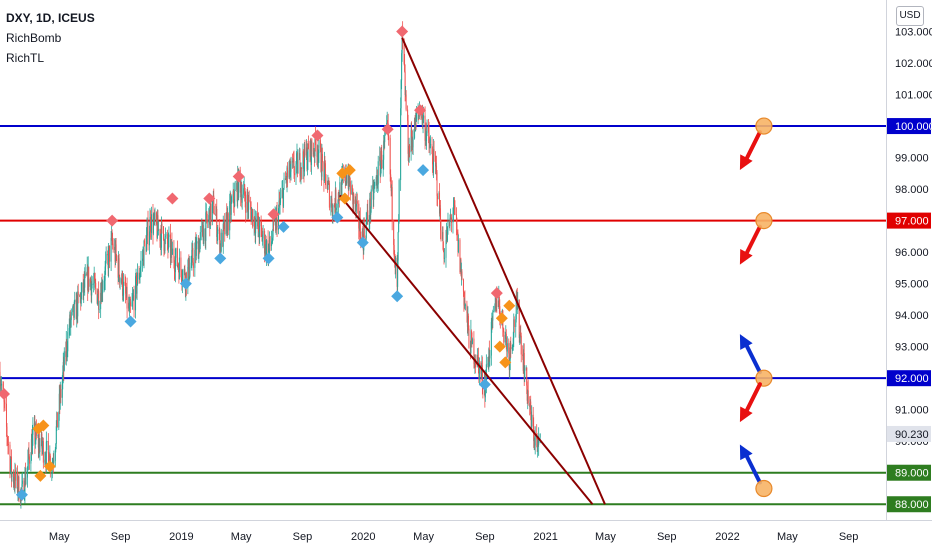 The image size is (932, 550). Describe the element at coordinates (34, 38) in the screenshot. I see `indicator-richbomb: RichBomb` at that location.